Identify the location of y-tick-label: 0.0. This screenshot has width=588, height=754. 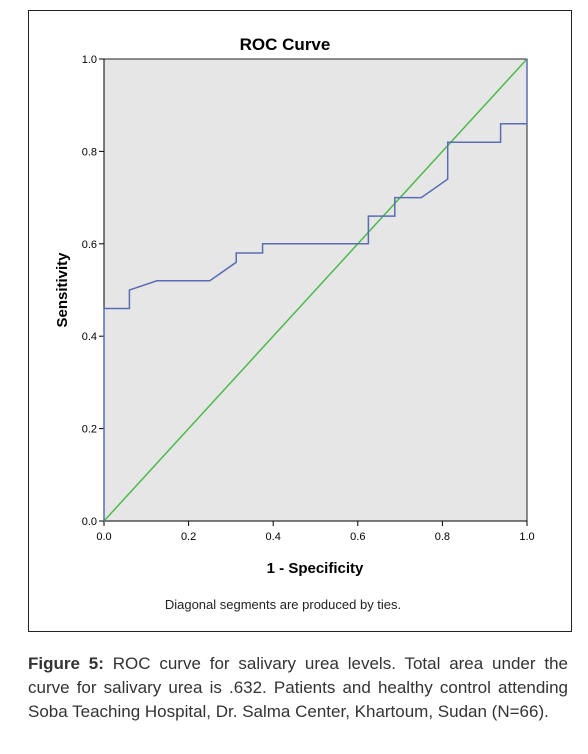
(89, 522).